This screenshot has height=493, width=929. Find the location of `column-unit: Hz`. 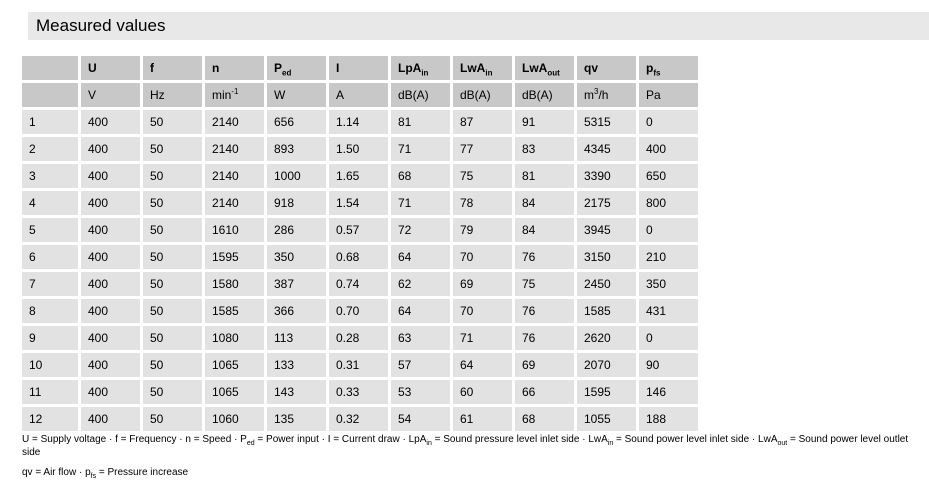

column-unit: Hz is located at coordinates (172, 95).